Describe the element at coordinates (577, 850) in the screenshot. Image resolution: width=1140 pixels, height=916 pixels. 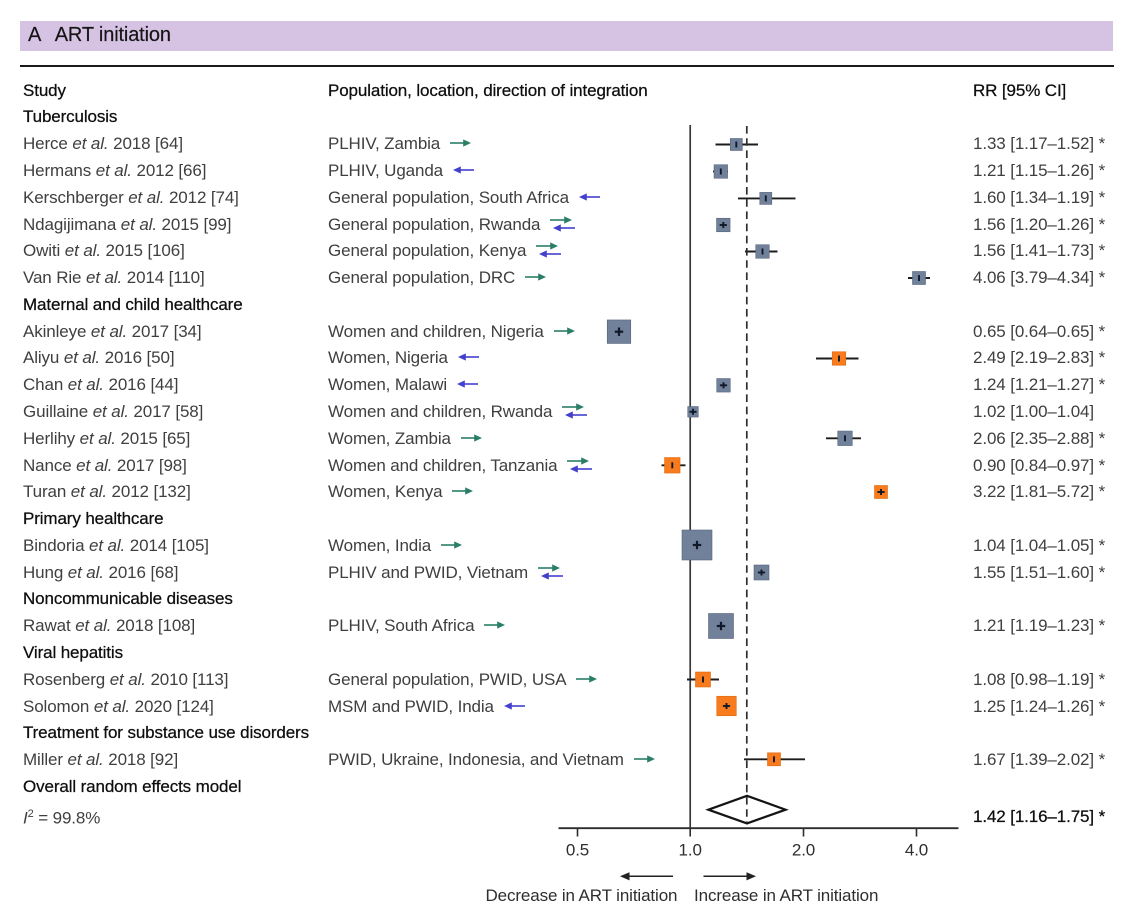
I see `svg-text: 0.5` at that location.